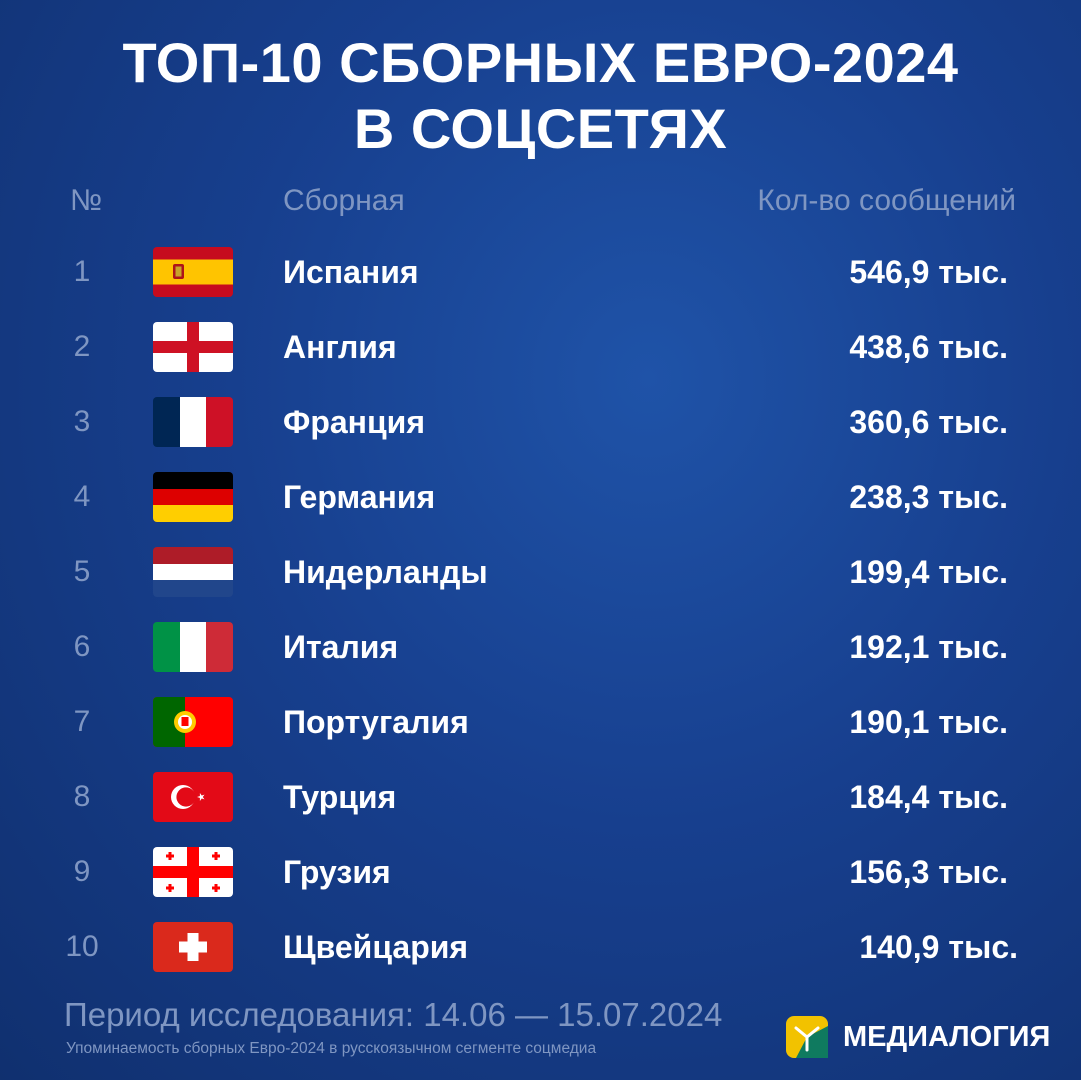 Image resolution: width=1081 pixels, height=1080 pixels. Describe the element at coordinates (82, 346) in the screenshot. I see `rank-number: 2` at that location.